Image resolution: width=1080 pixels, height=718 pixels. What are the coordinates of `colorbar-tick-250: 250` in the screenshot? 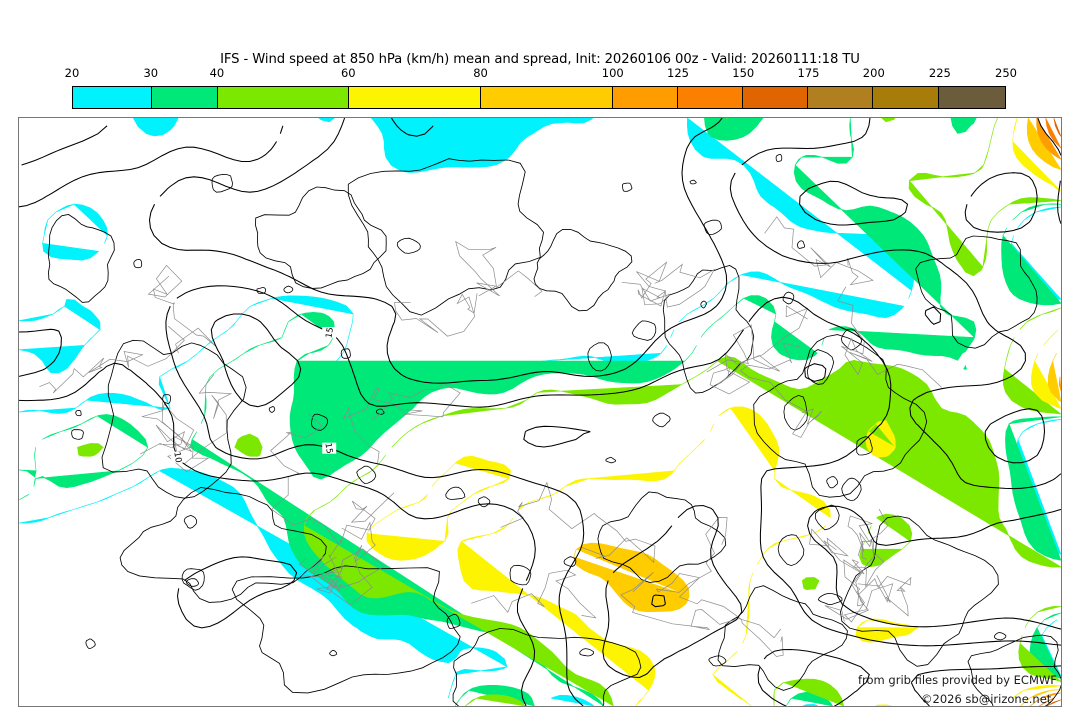 It's located at (1006, 73).